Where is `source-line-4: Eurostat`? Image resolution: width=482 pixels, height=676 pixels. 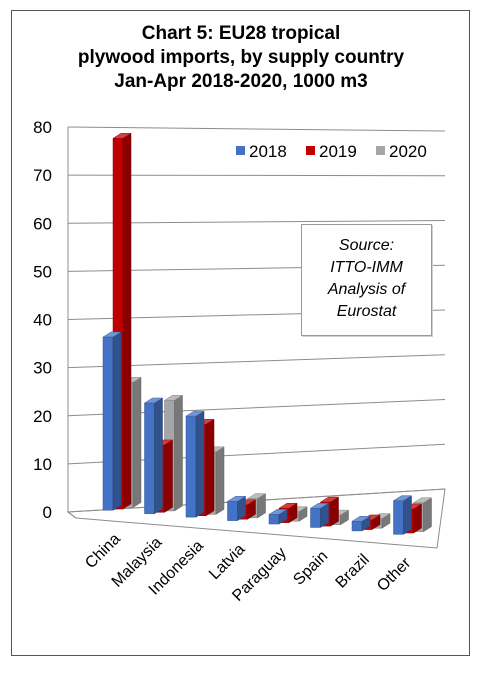
source-line-4: Eurostat is located at coordinates (366, 311).